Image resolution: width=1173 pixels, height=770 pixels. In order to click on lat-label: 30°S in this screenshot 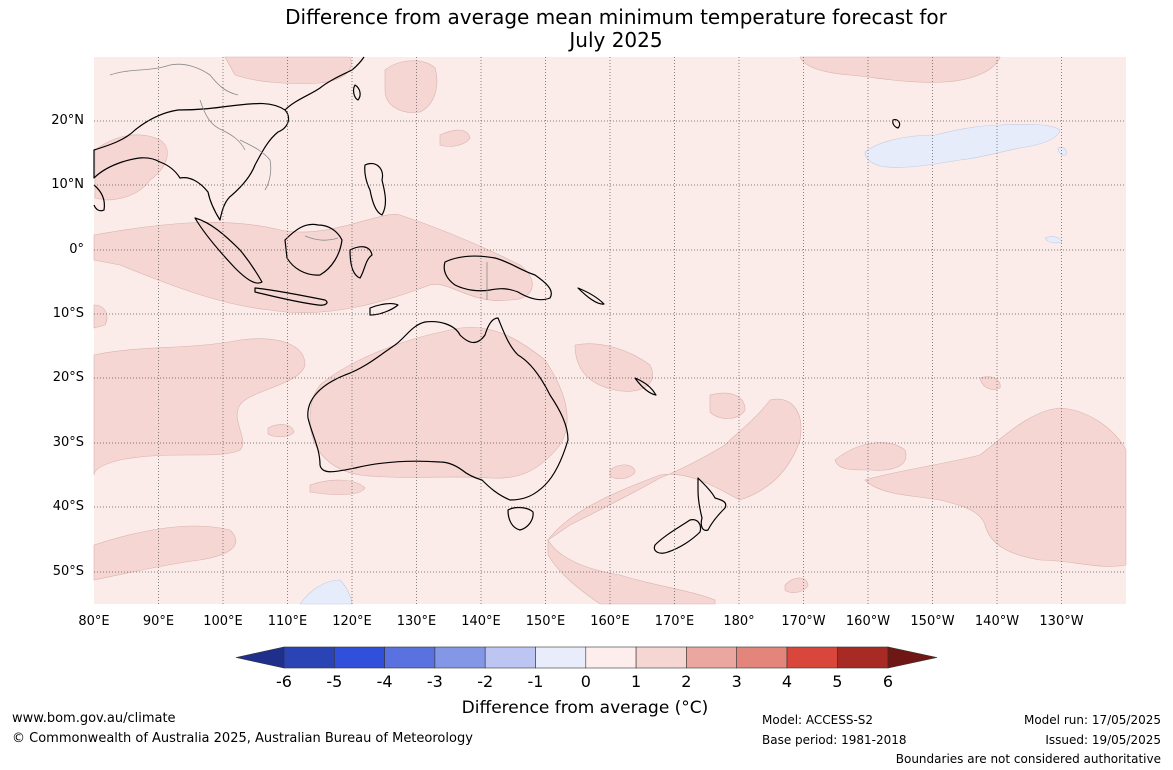, I will do `click(68, 442)`.